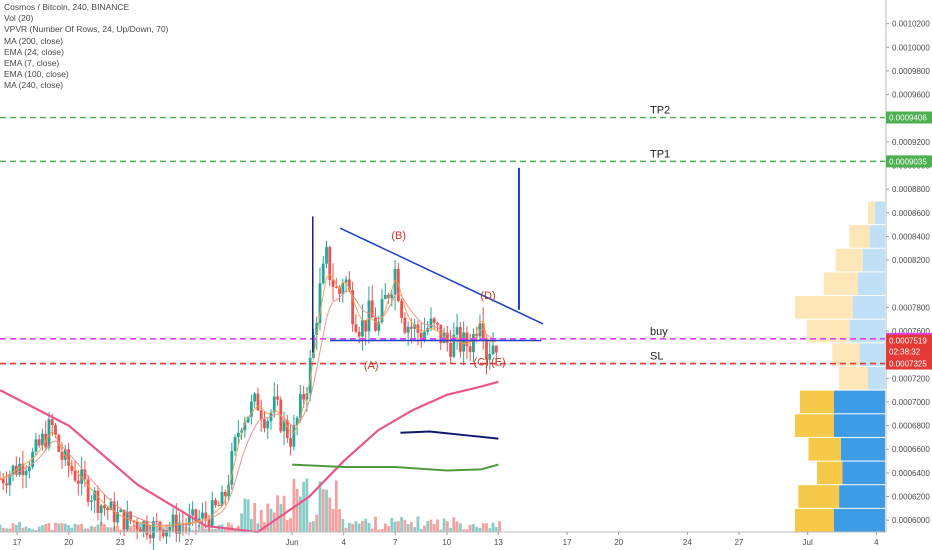 The image size is (932, 550). I want to click on trend-drawings, so click(428, 260).